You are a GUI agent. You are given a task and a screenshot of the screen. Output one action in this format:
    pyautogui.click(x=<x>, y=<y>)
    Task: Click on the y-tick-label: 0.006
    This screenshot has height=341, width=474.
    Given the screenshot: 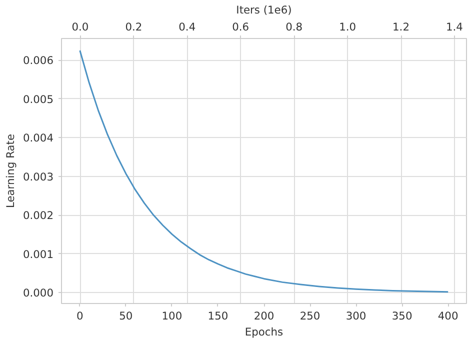 What is the action you would take?
    pyautogui.click(x=38, y=61)
    